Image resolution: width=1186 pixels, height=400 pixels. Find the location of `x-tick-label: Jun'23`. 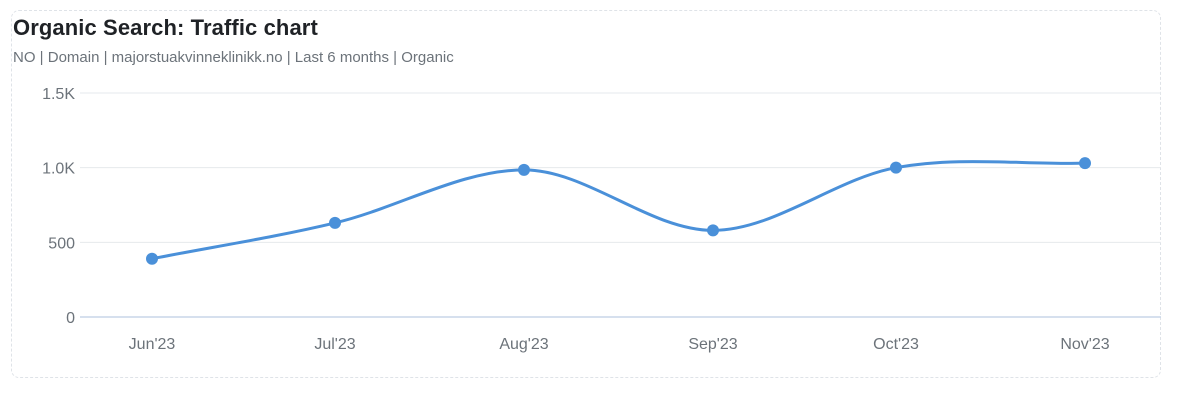

x-tick-label: Jun'23 is located at coordinates (152, 344).